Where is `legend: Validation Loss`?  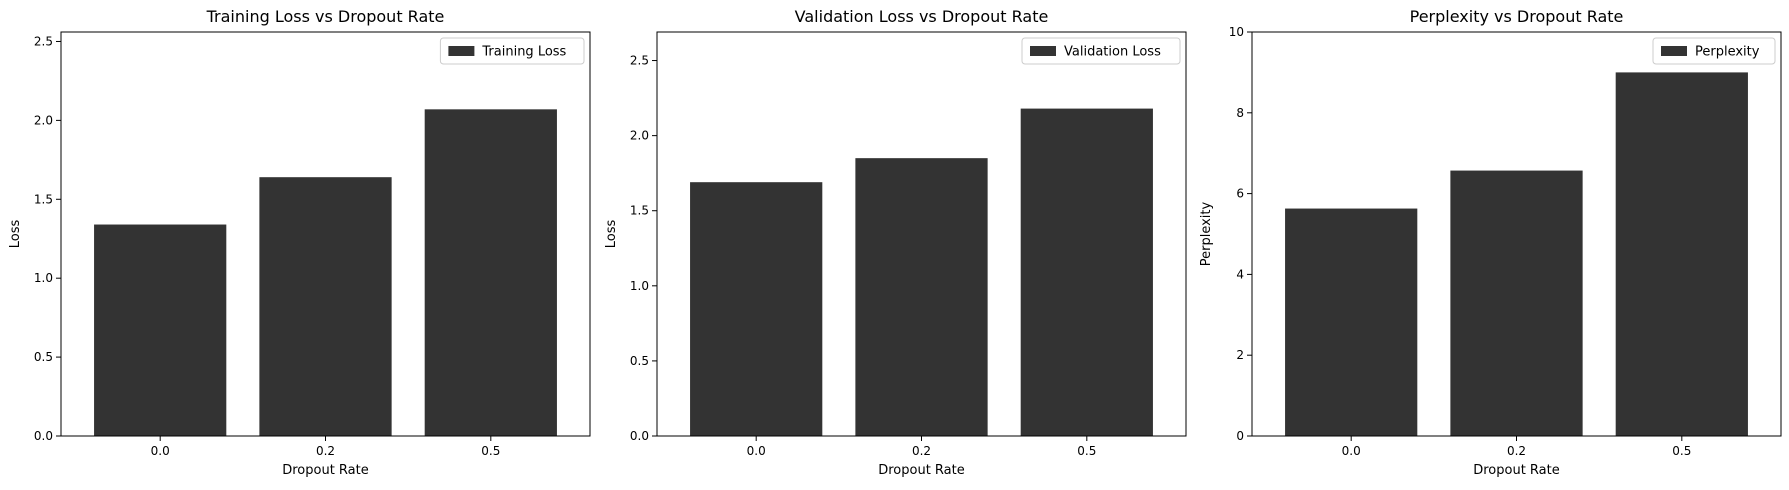
legend: Validation Loss is located at coordinates (1101, 51).